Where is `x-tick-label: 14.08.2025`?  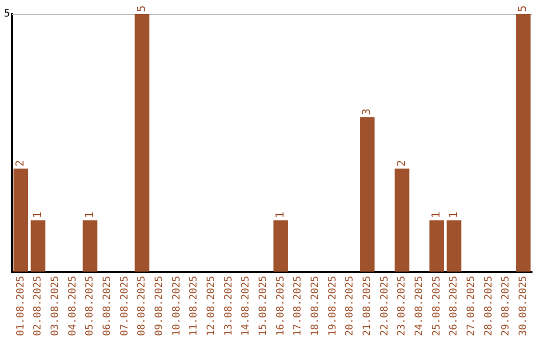 x-tick-label: 14.08.2025 is located at coordinates (246, 306).